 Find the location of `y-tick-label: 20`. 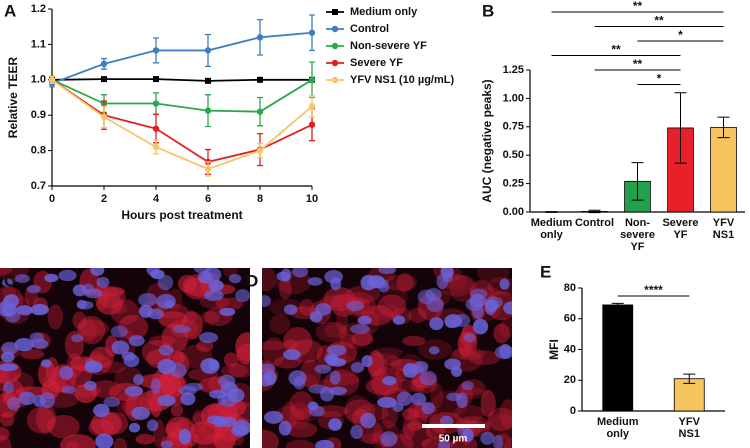

y-tick-label: 20 is located at coordinates (570, 380).